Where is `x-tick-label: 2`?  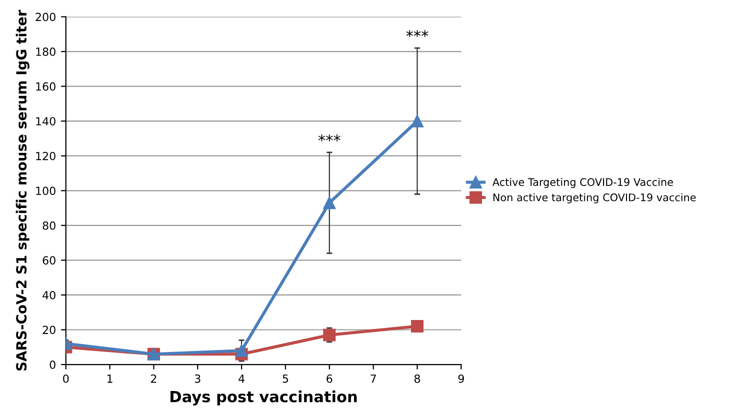 x-tick-label: 2 is located at coordinates (153, 378).